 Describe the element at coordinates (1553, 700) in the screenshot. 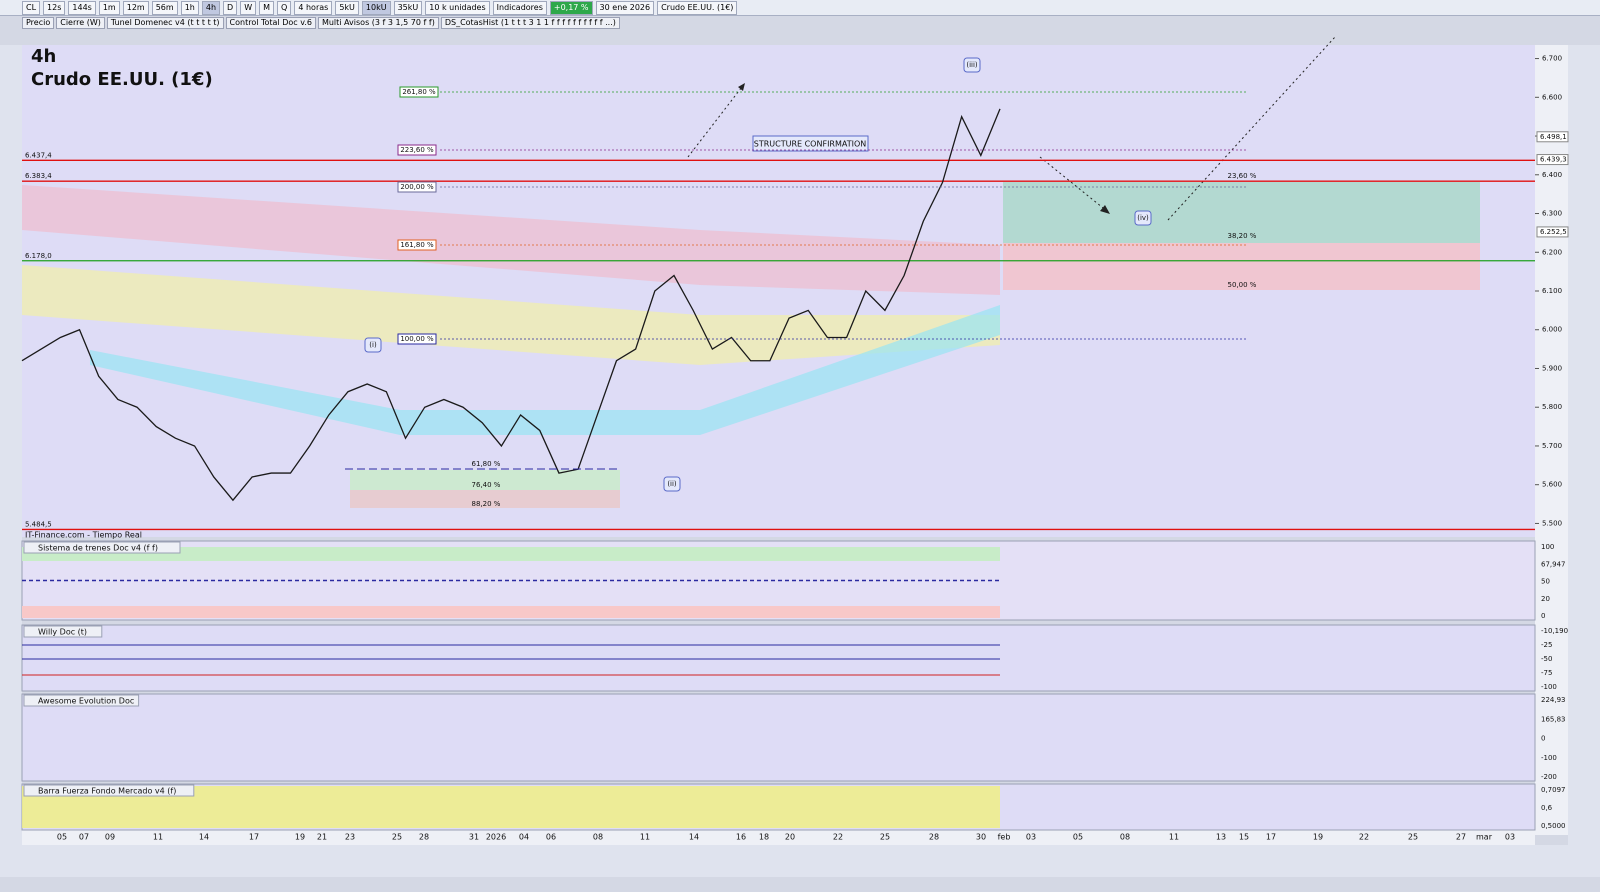

I see `panel-axis-label: 224,93` at that location.